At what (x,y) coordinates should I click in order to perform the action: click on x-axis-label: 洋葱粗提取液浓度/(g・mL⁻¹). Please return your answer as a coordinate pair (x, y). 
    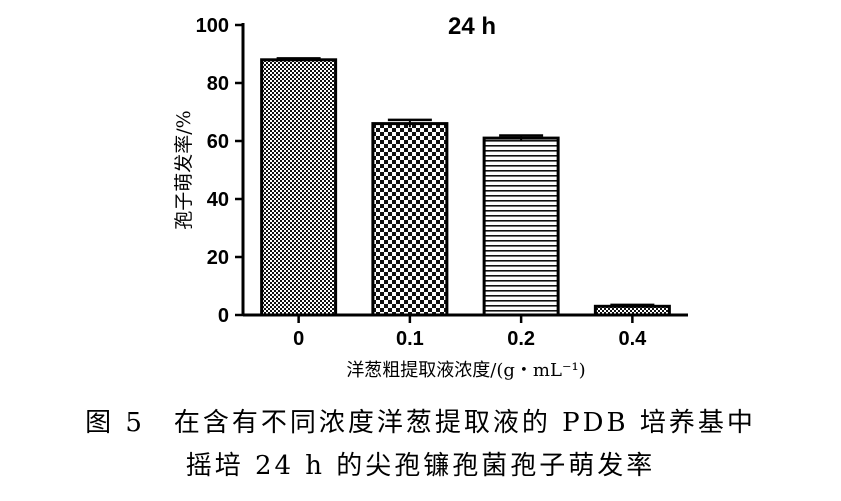
    Looking at the image, I should click on (465, 370).